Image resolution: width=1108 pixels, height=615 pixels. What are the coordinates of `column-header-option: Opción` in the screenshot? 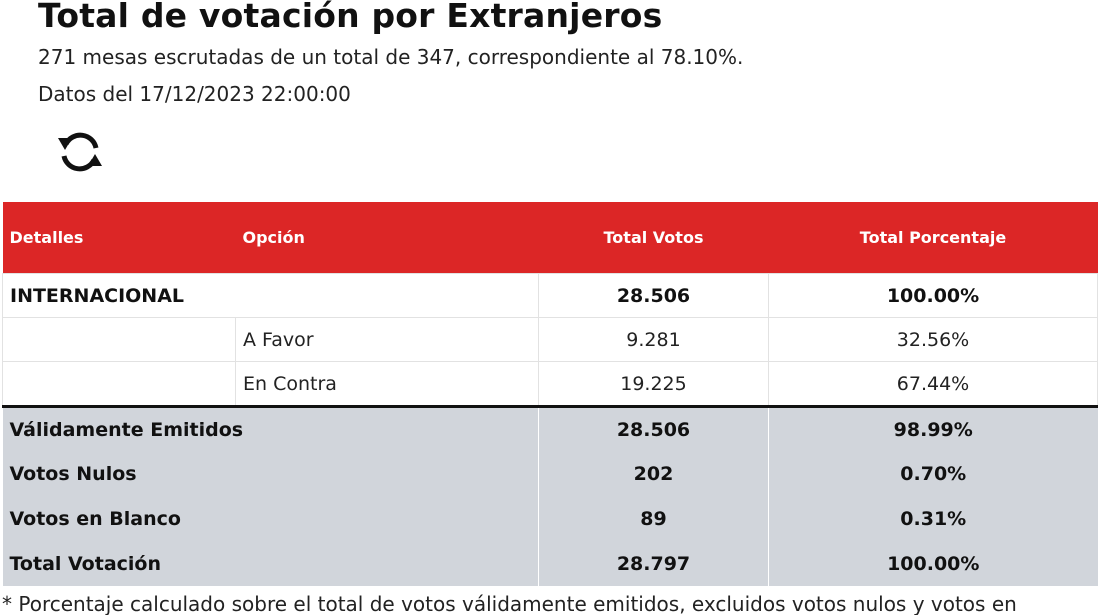 It's located at (387, 238).